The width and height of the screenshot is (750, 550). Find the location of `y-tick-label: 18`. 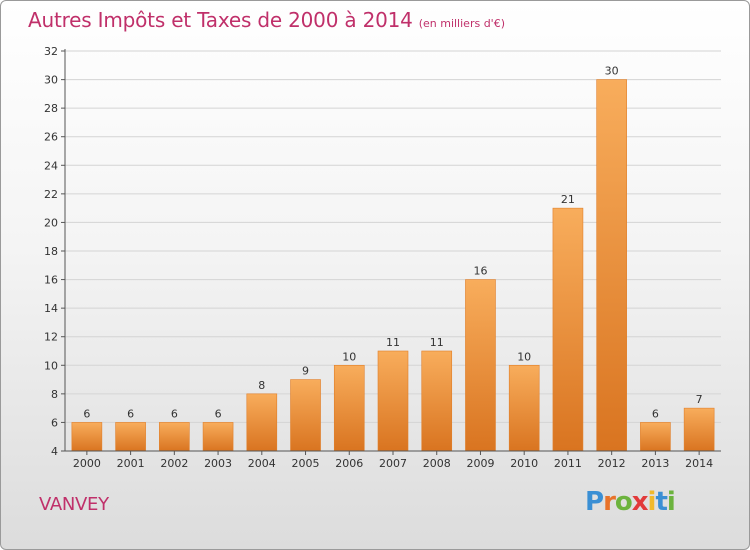

y-tick-label: 18 is located at coordinates (51, 251).